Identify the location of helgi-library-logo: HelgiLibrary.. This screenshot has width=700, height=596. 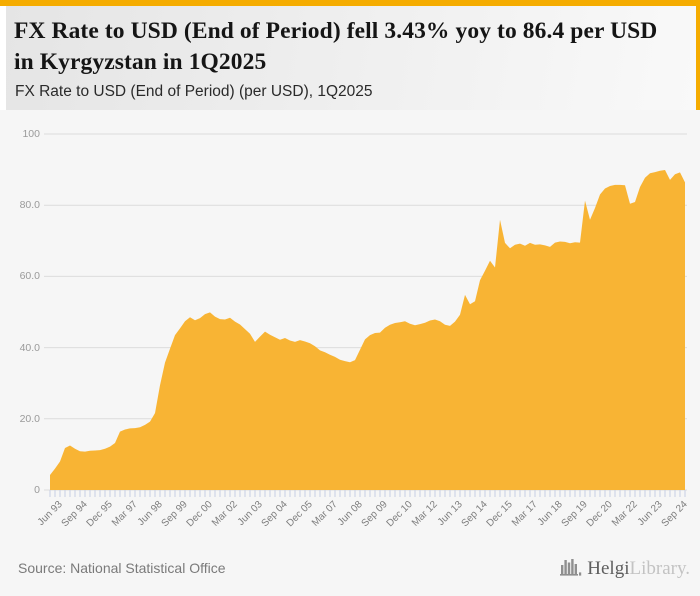
(625, 569).